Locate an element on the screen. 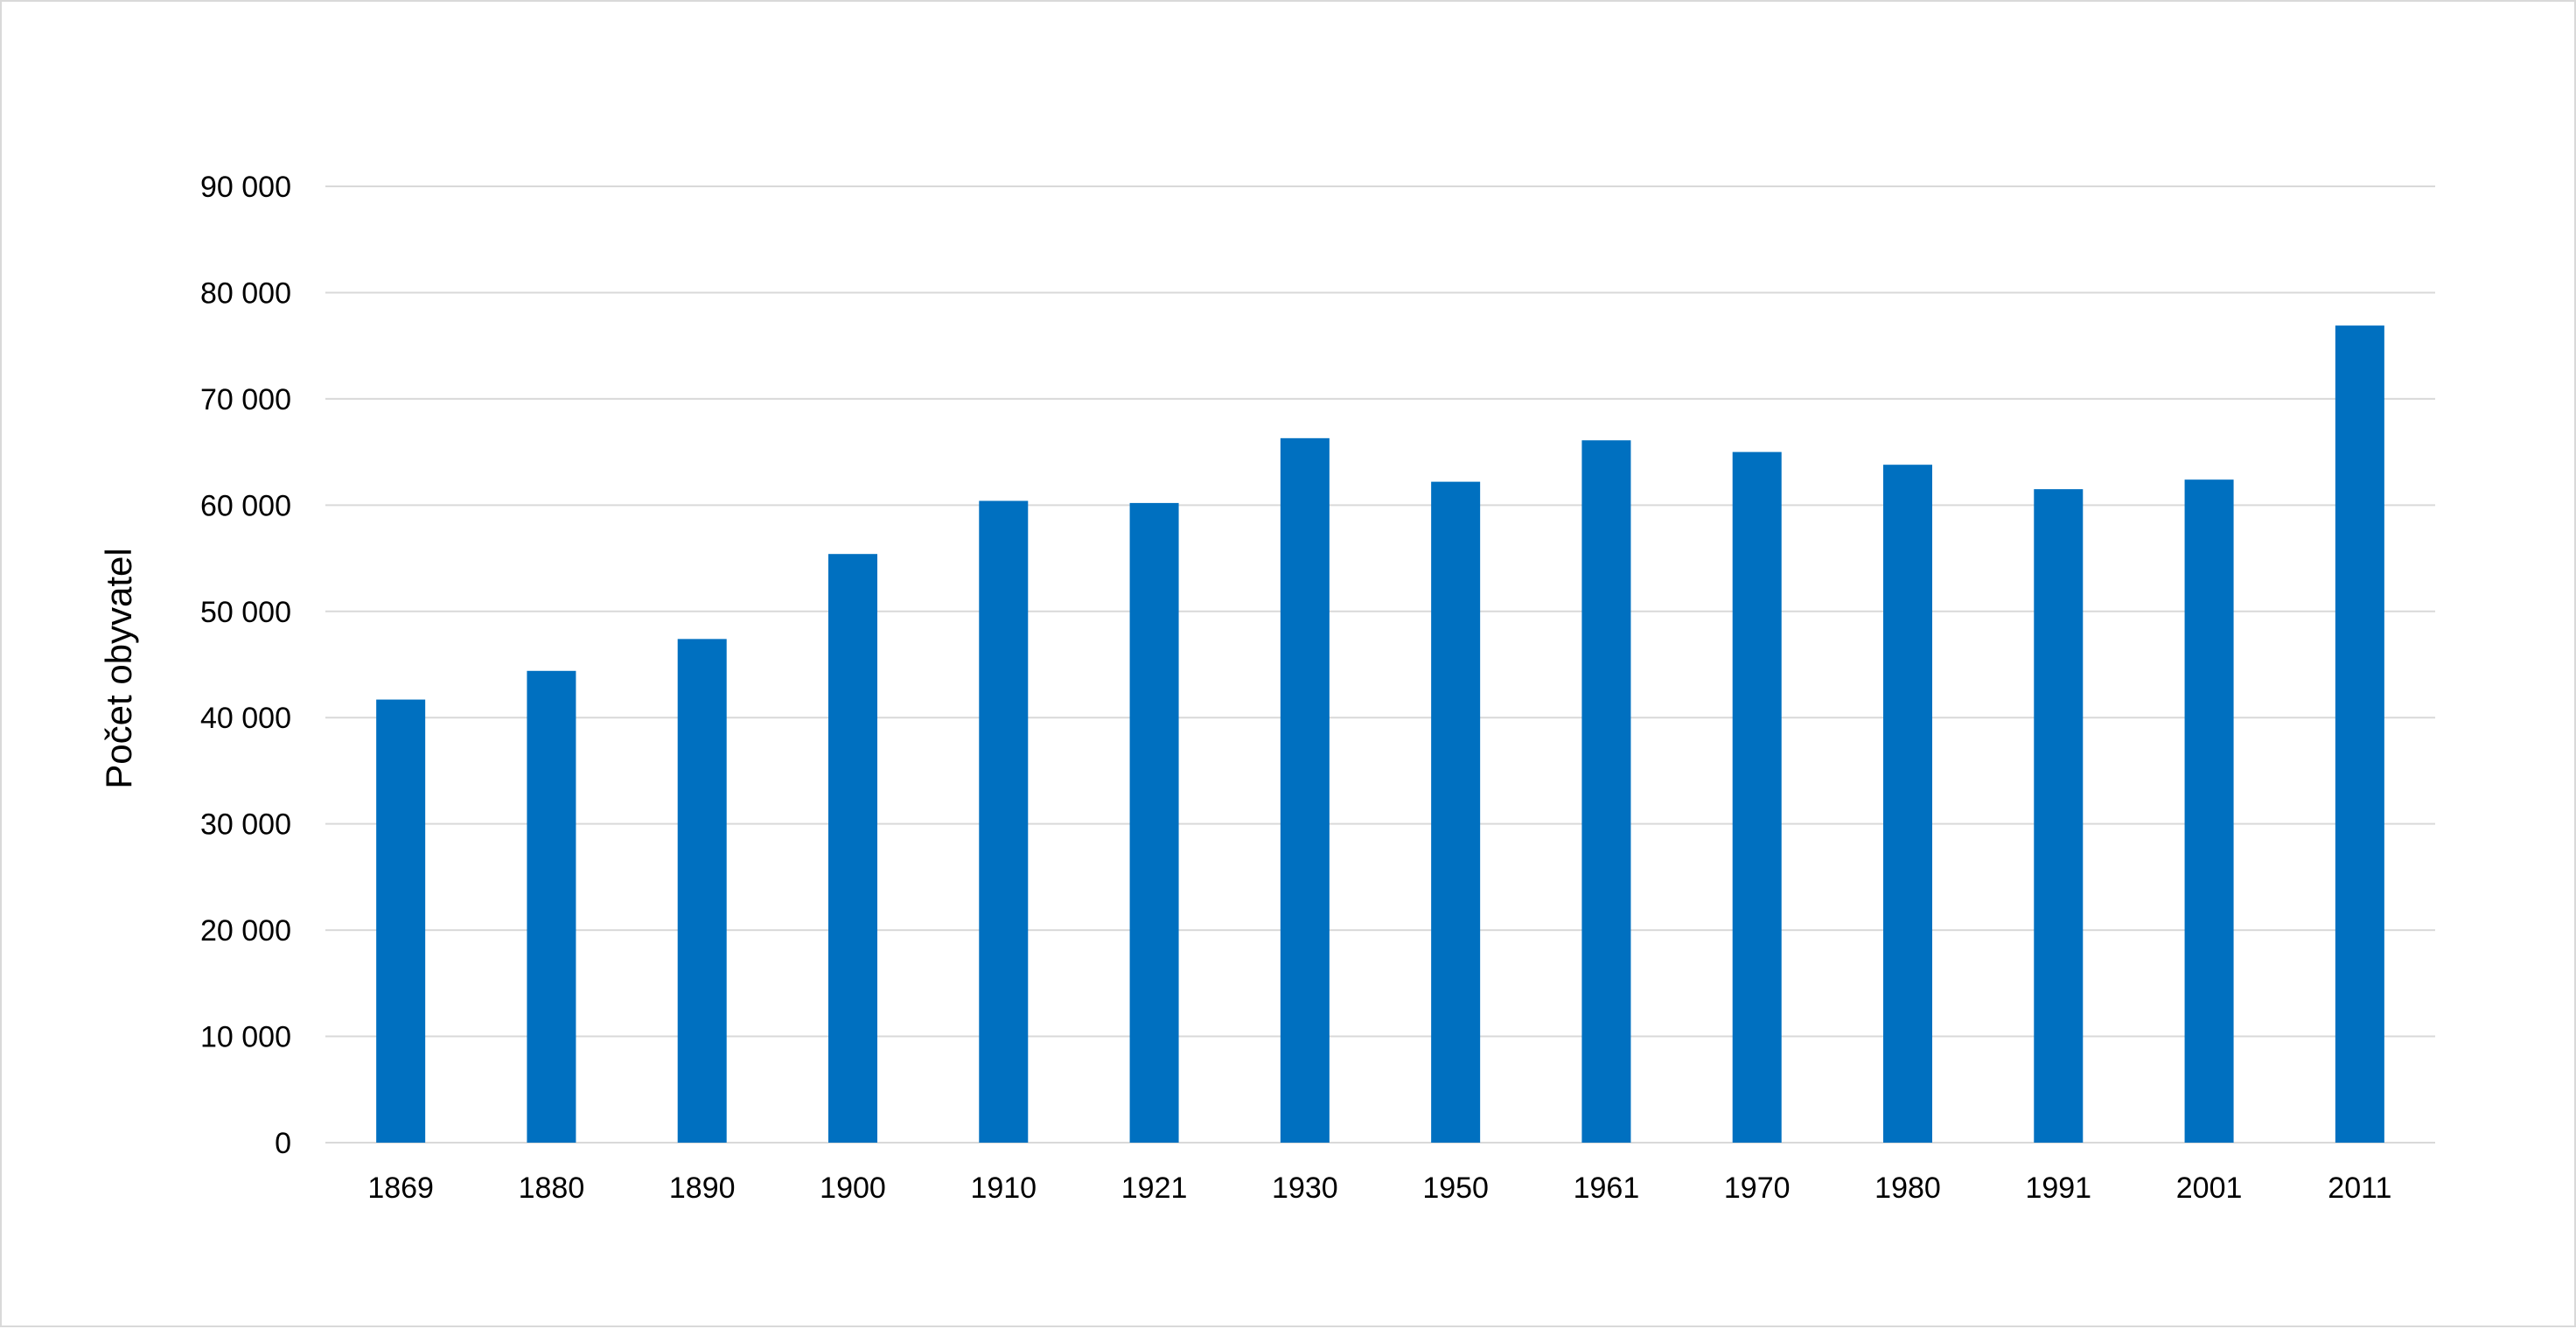  y-tick-label: 10 000 is located at coordinates (246, 1037).